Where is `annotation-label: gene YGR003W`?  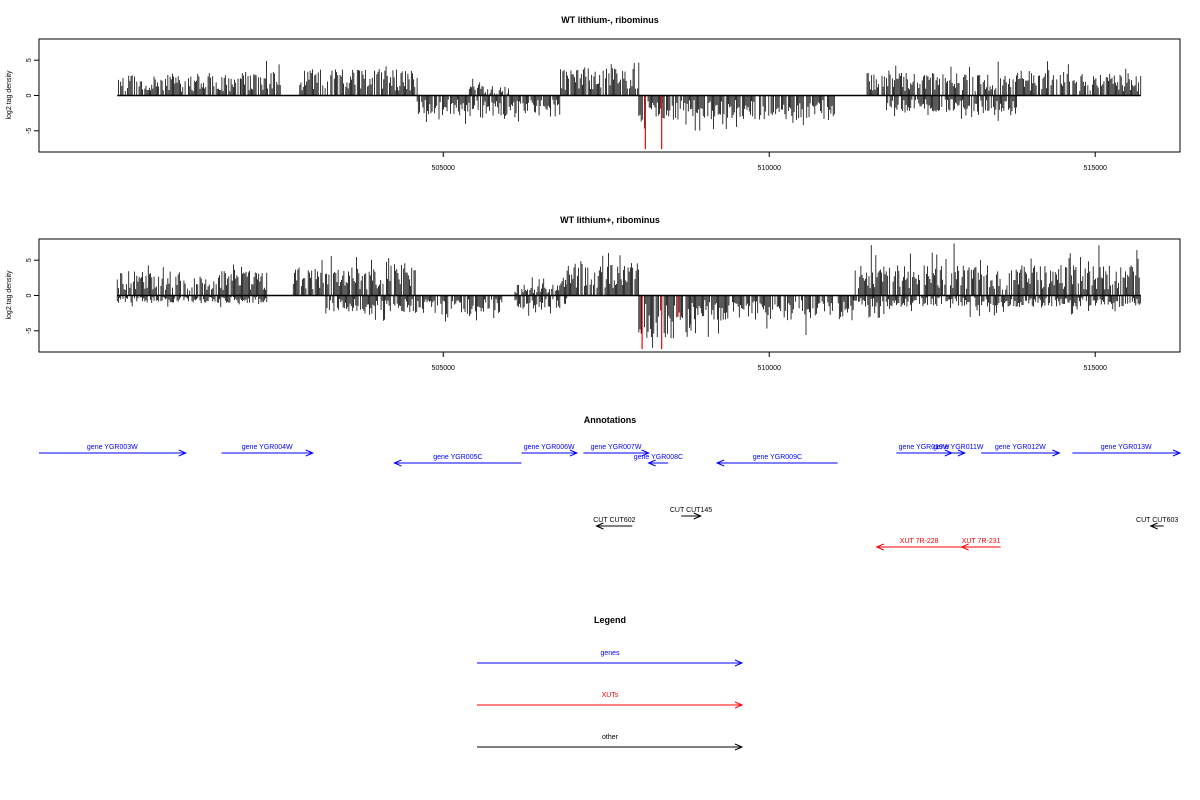
annotation-label: gene YGR003W is located at coordinates (112, 447).